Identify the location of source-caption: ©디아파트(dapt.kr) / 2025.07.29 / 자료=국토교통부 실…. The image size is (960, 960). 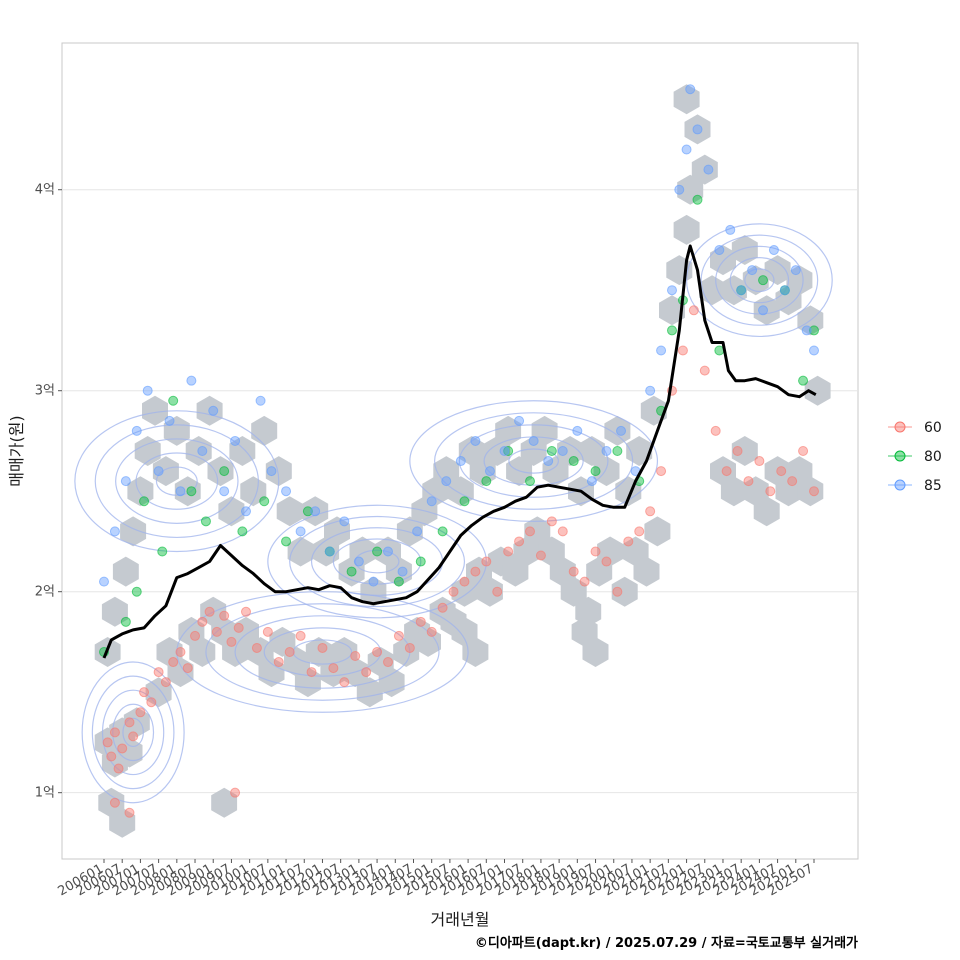
(666, 943).